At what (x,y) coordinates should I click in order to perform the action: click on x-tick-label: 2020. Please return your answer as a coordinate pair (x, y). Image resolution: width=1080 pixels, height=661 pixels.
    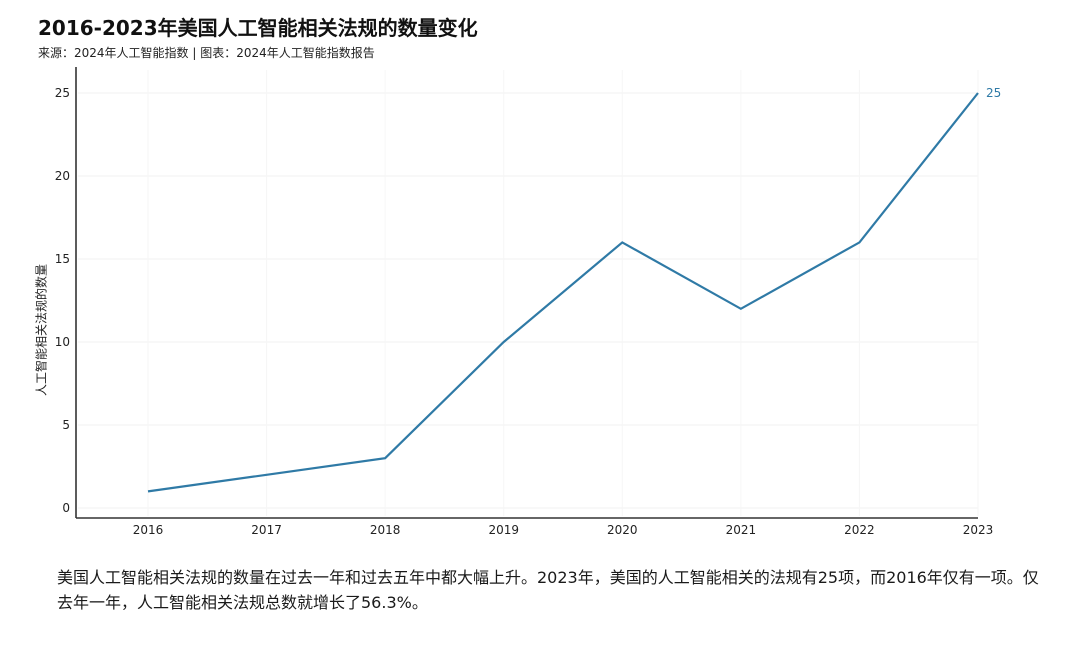
    Looking at the image, I should click on (622, 530).